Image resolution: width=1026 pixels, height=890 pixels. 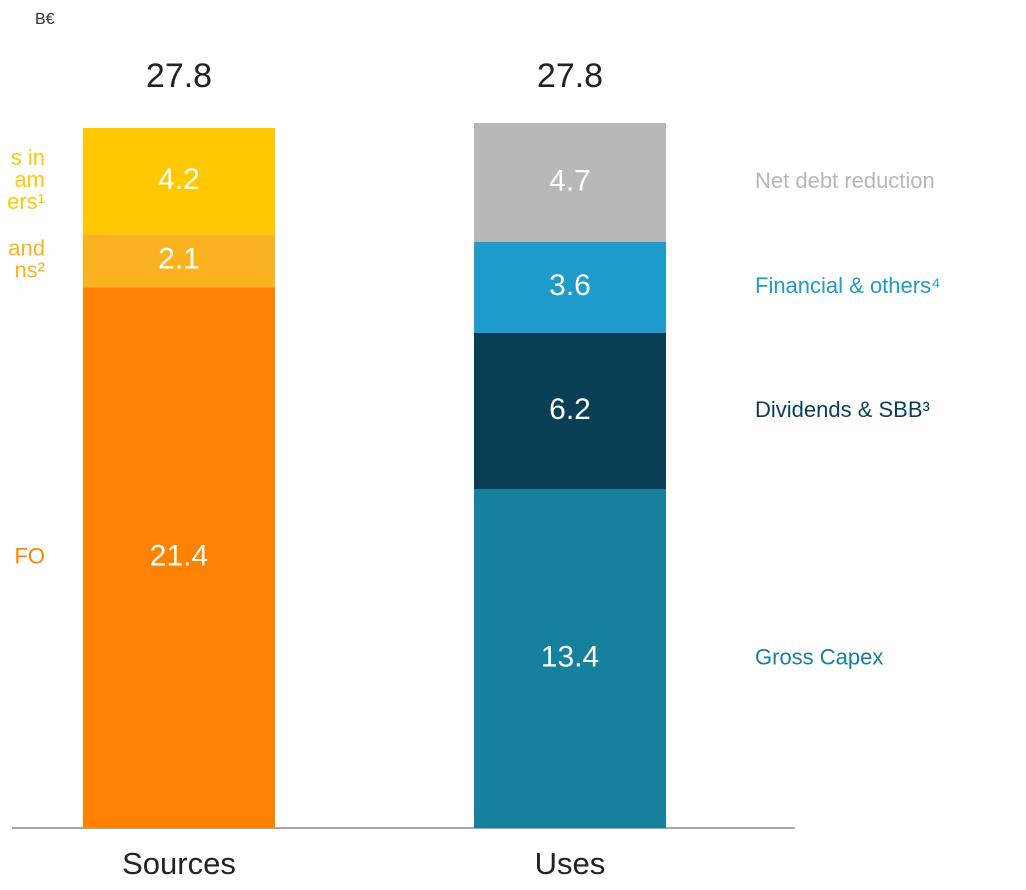 I want to click on series-label: Dividends & SBB³, so click(x=842, y=409).